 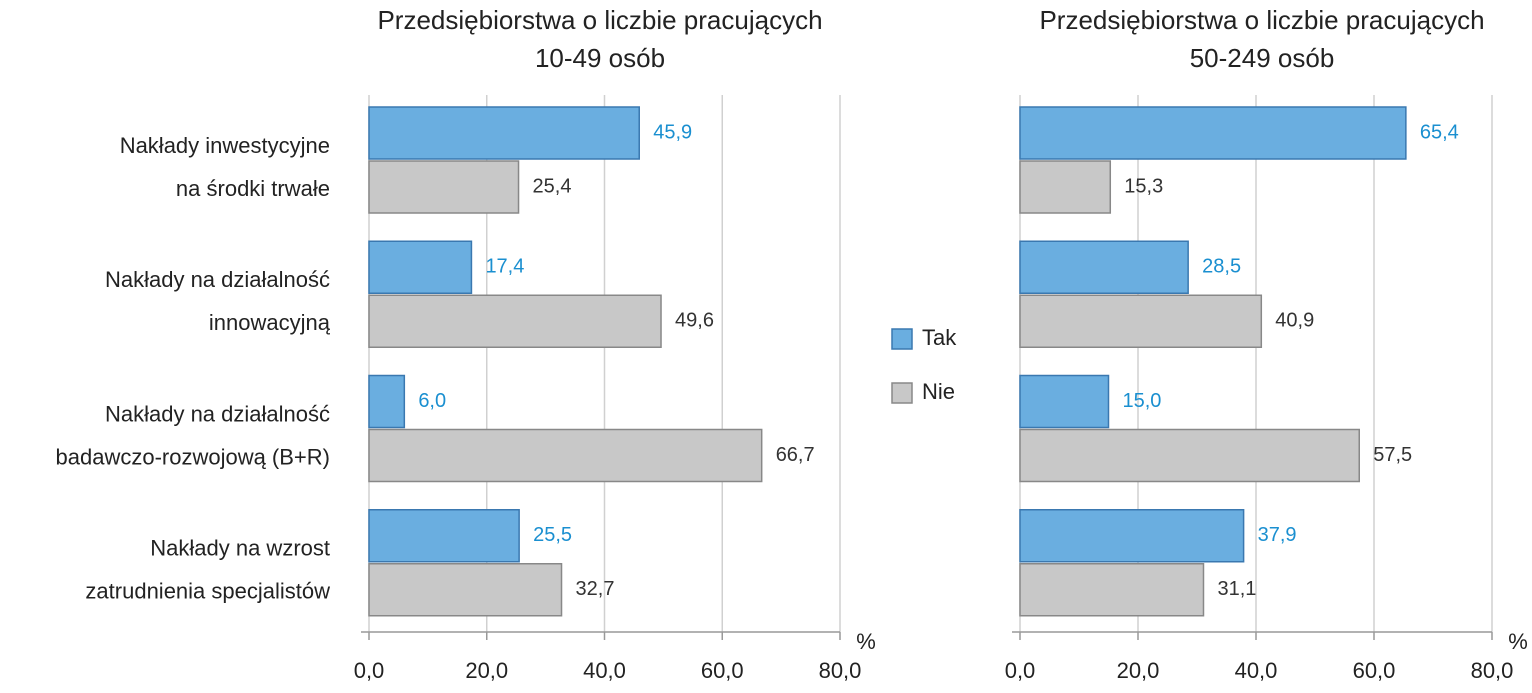 I want to click on y-tick-label: Nakłady na wzrost, so click(x=240, y=548).